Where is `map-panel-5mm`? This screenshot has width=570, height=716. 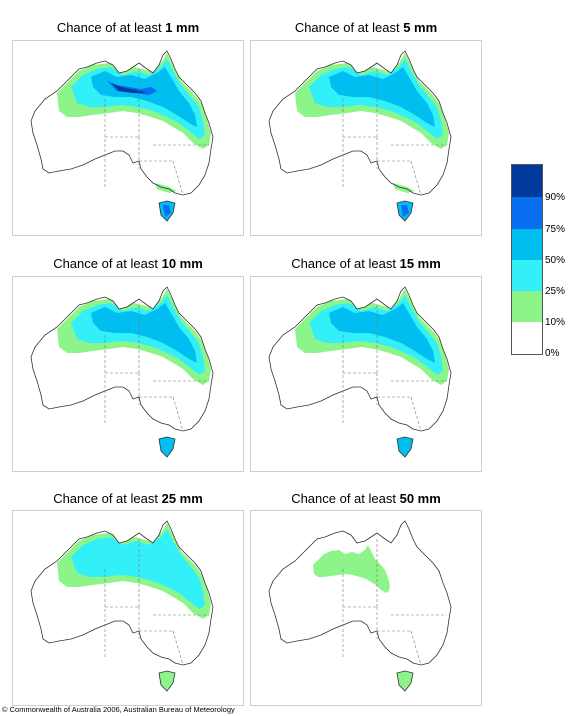 map-panel-5mm is located at coordinates (366, 138).